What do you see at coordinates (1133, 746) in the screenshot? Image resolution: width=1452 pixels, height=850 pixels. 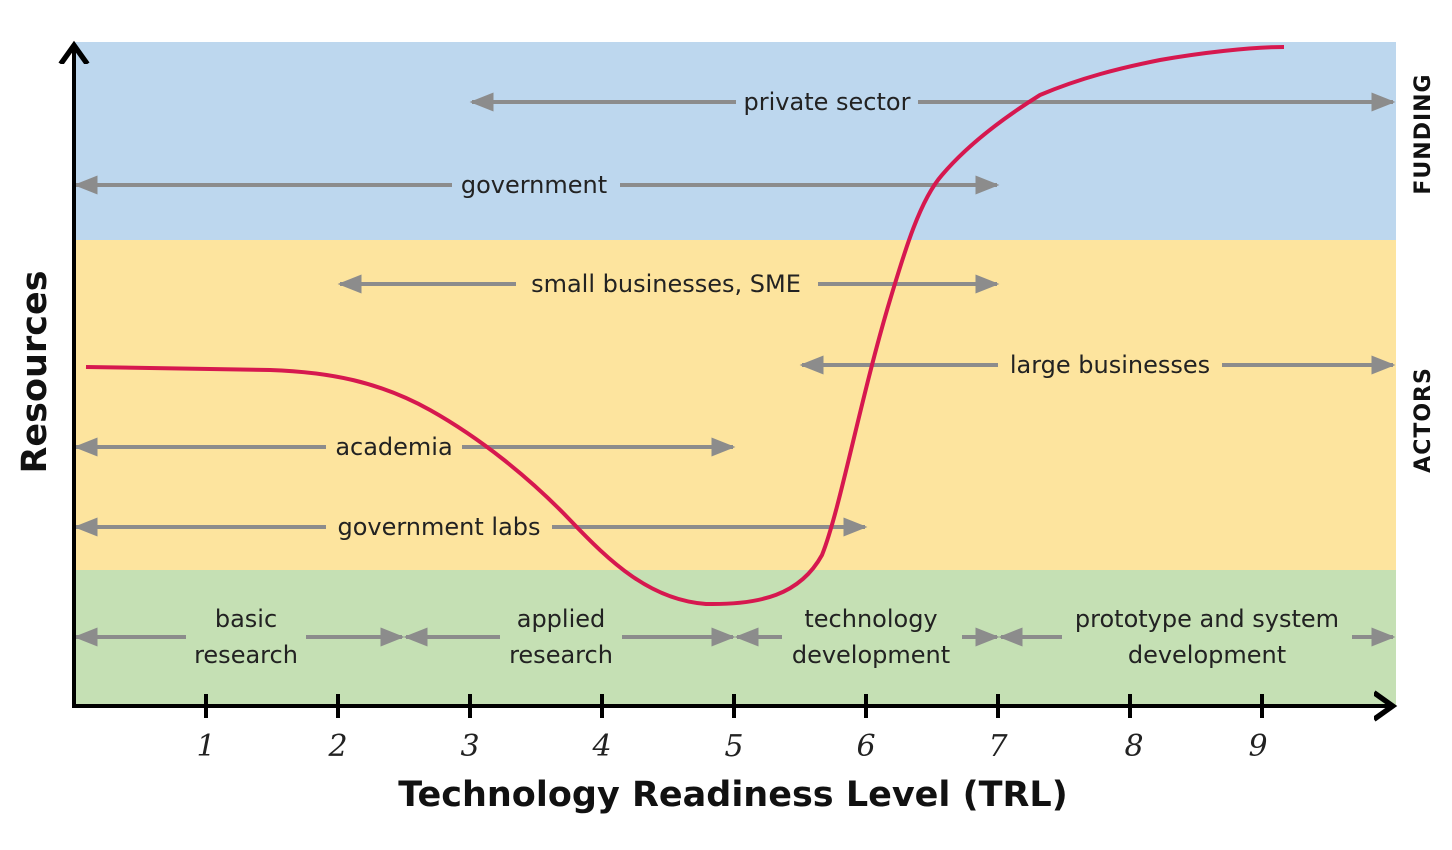 I see `tick-label-8: 8` at bounding box center [1133, 746].